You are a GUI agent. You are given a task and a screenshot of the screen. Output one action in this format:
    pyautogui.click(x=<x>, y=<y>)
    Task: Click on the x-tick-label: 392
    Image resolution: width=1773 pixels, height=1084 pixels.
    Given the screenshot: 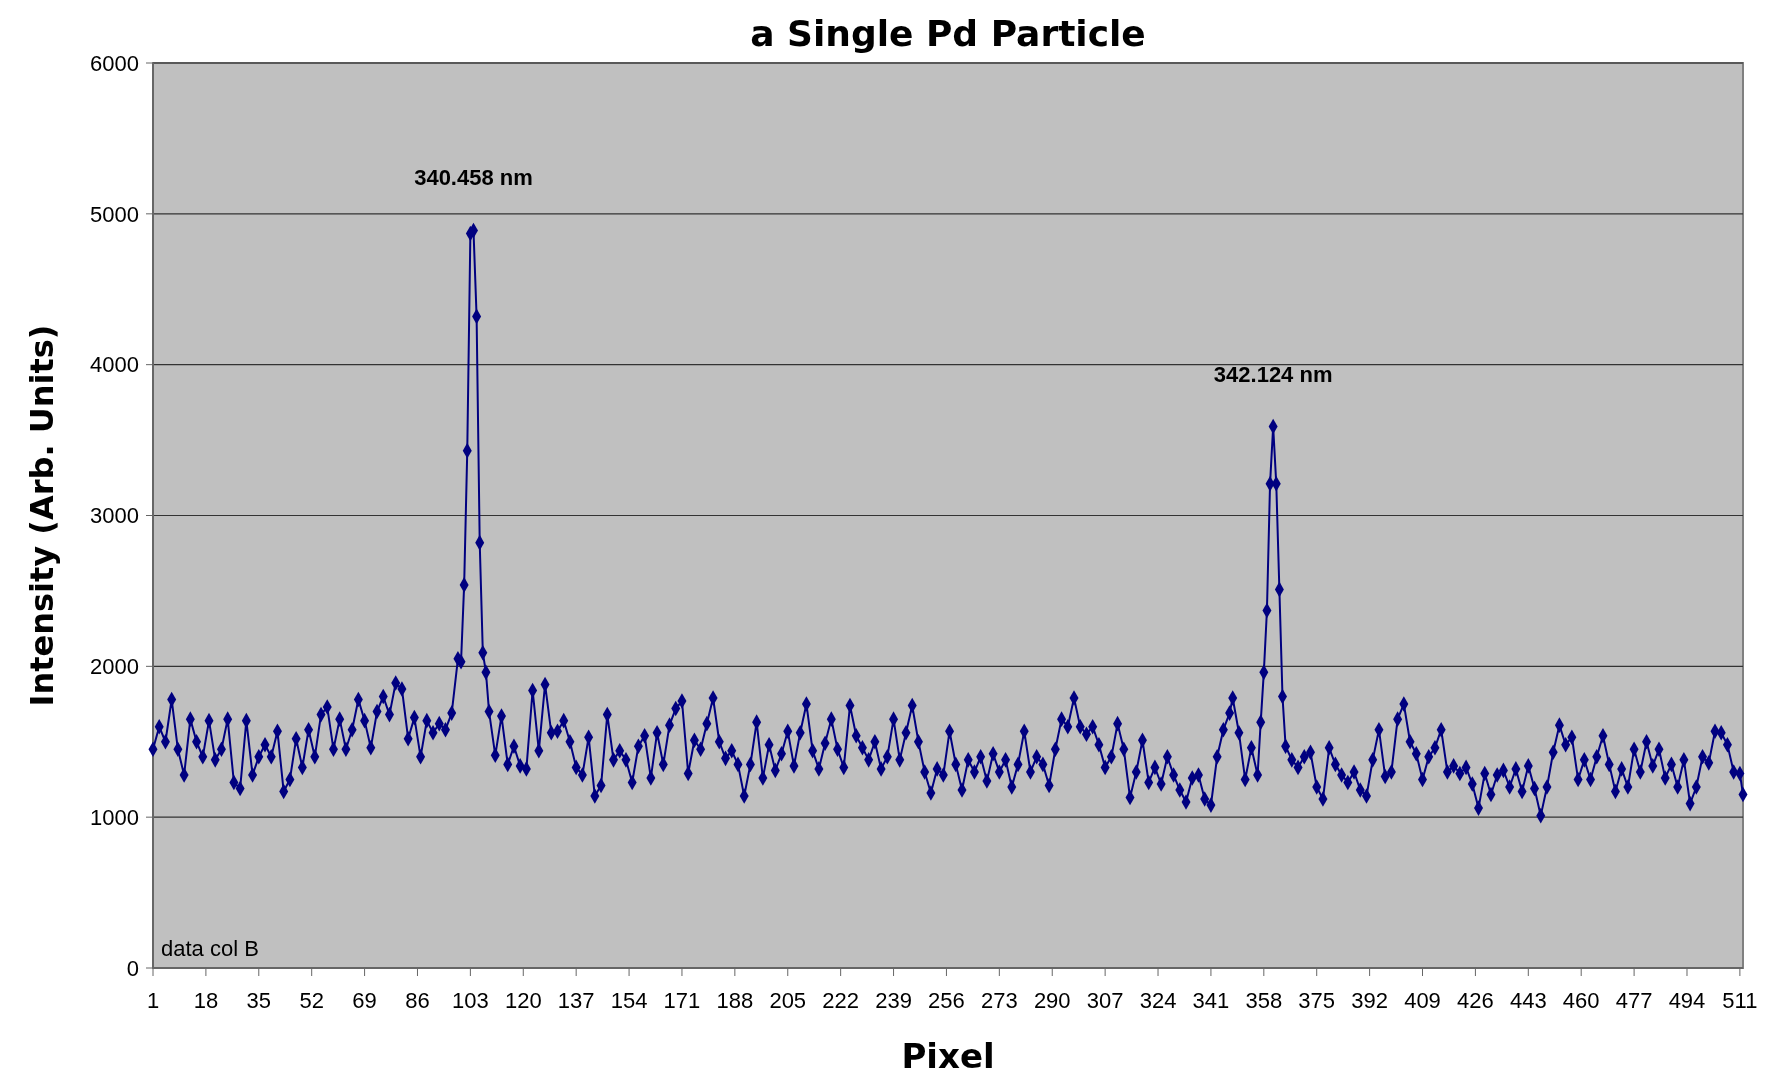 What is the action you would take?
    pyautogui.click(x=1369, y=1000)
    